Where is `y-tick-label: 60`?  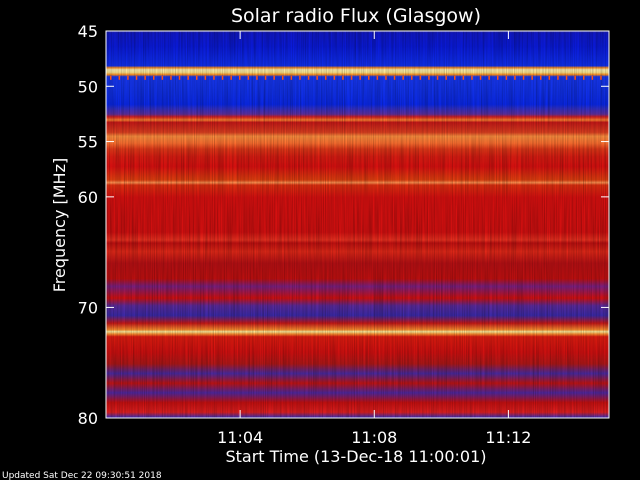
y-tick-label: 60 is located at coordinates (88, 197).